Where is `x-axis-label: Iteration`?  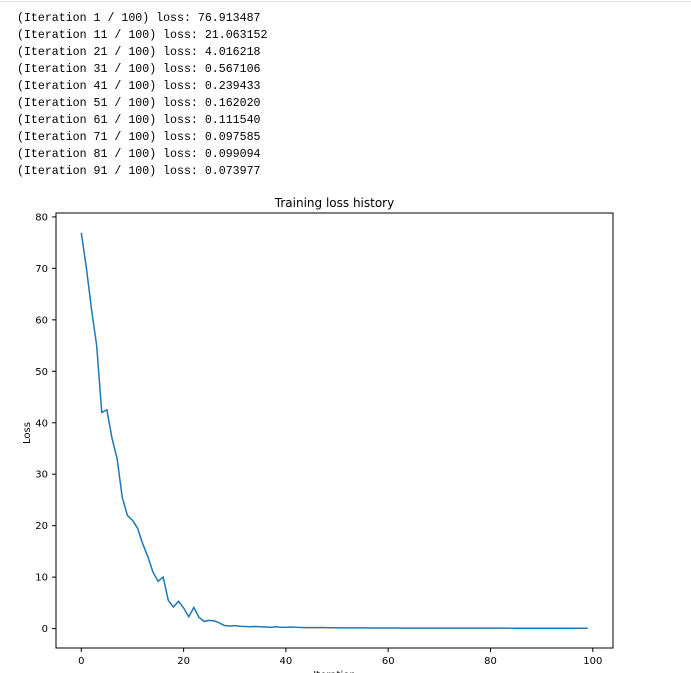 x-axis-label: Iteration is located at coordinates (334, 671).